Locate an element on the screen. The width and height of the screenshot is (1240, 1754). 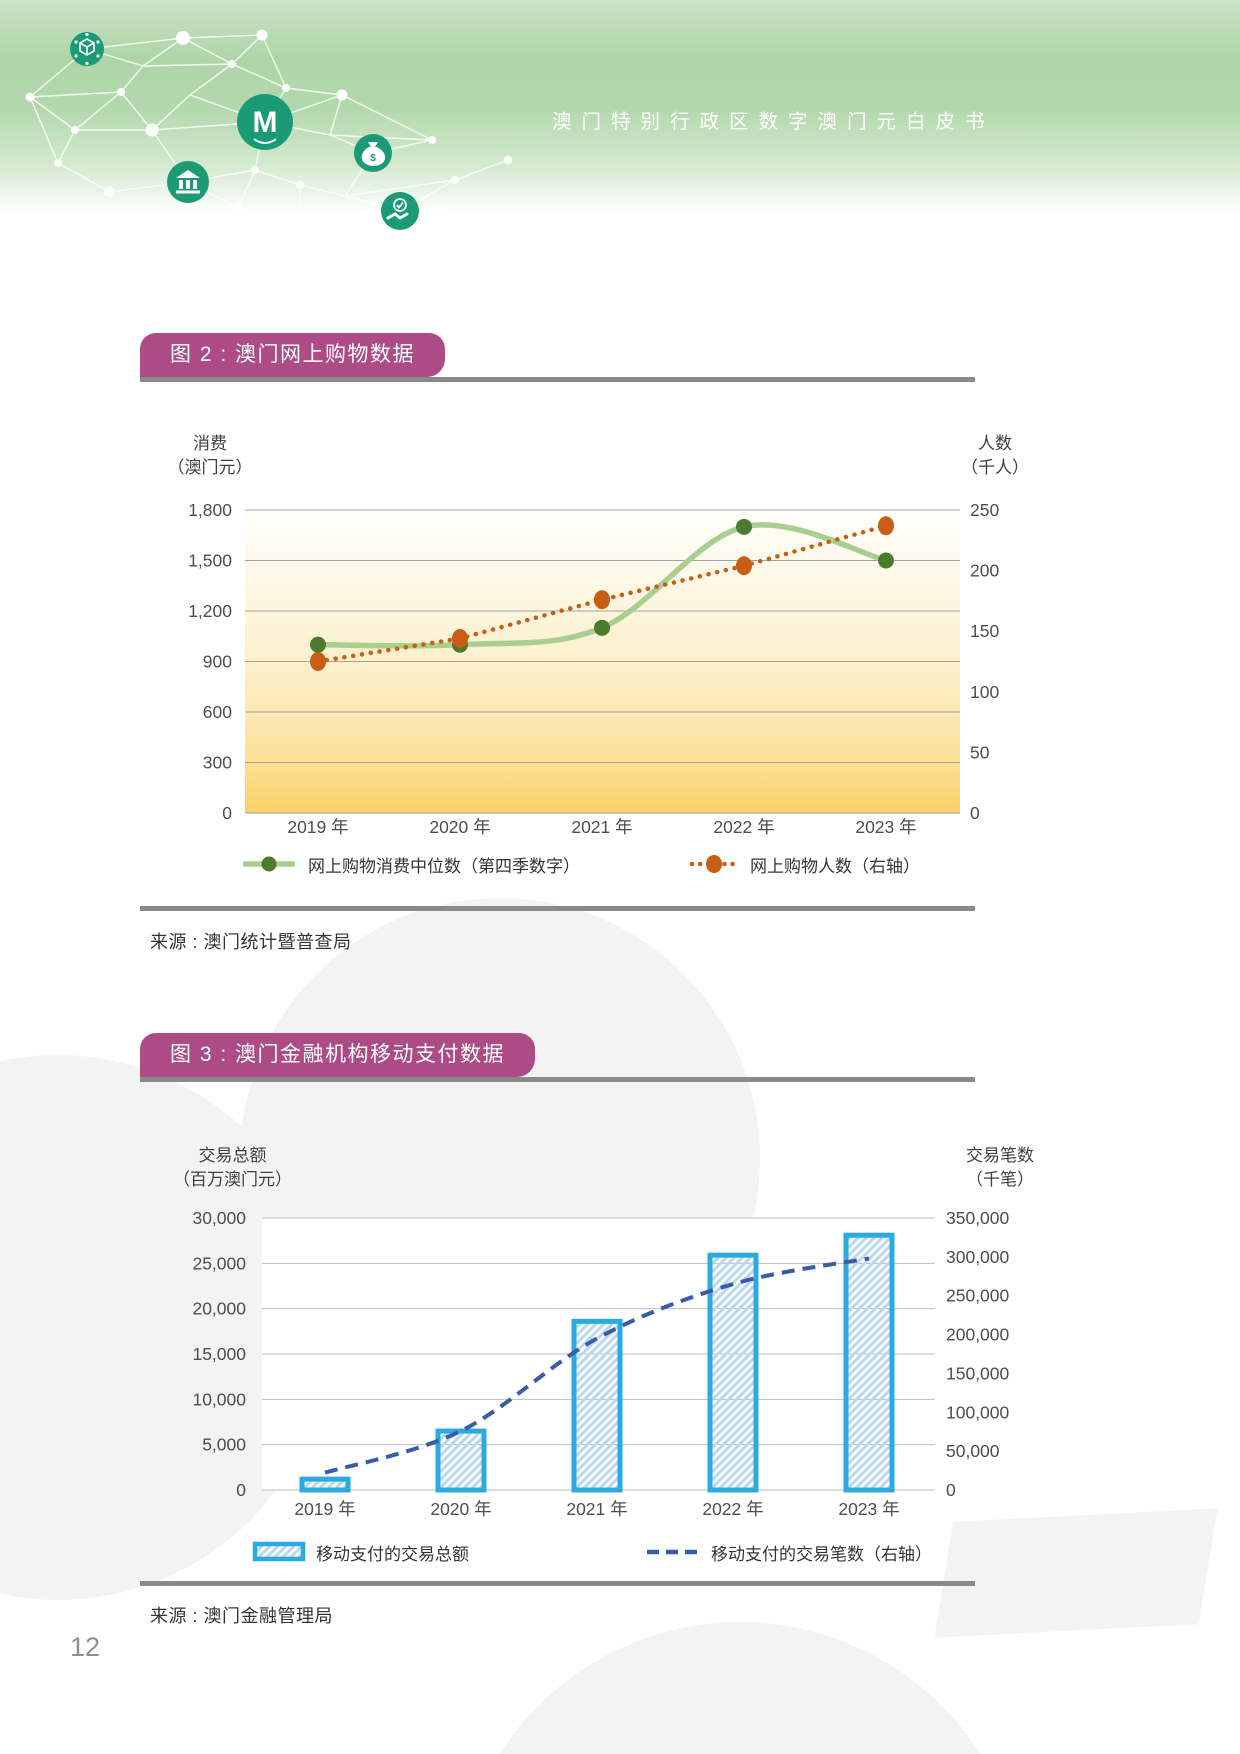
y-right-tick: 50 is located at coordinates (980, 752).